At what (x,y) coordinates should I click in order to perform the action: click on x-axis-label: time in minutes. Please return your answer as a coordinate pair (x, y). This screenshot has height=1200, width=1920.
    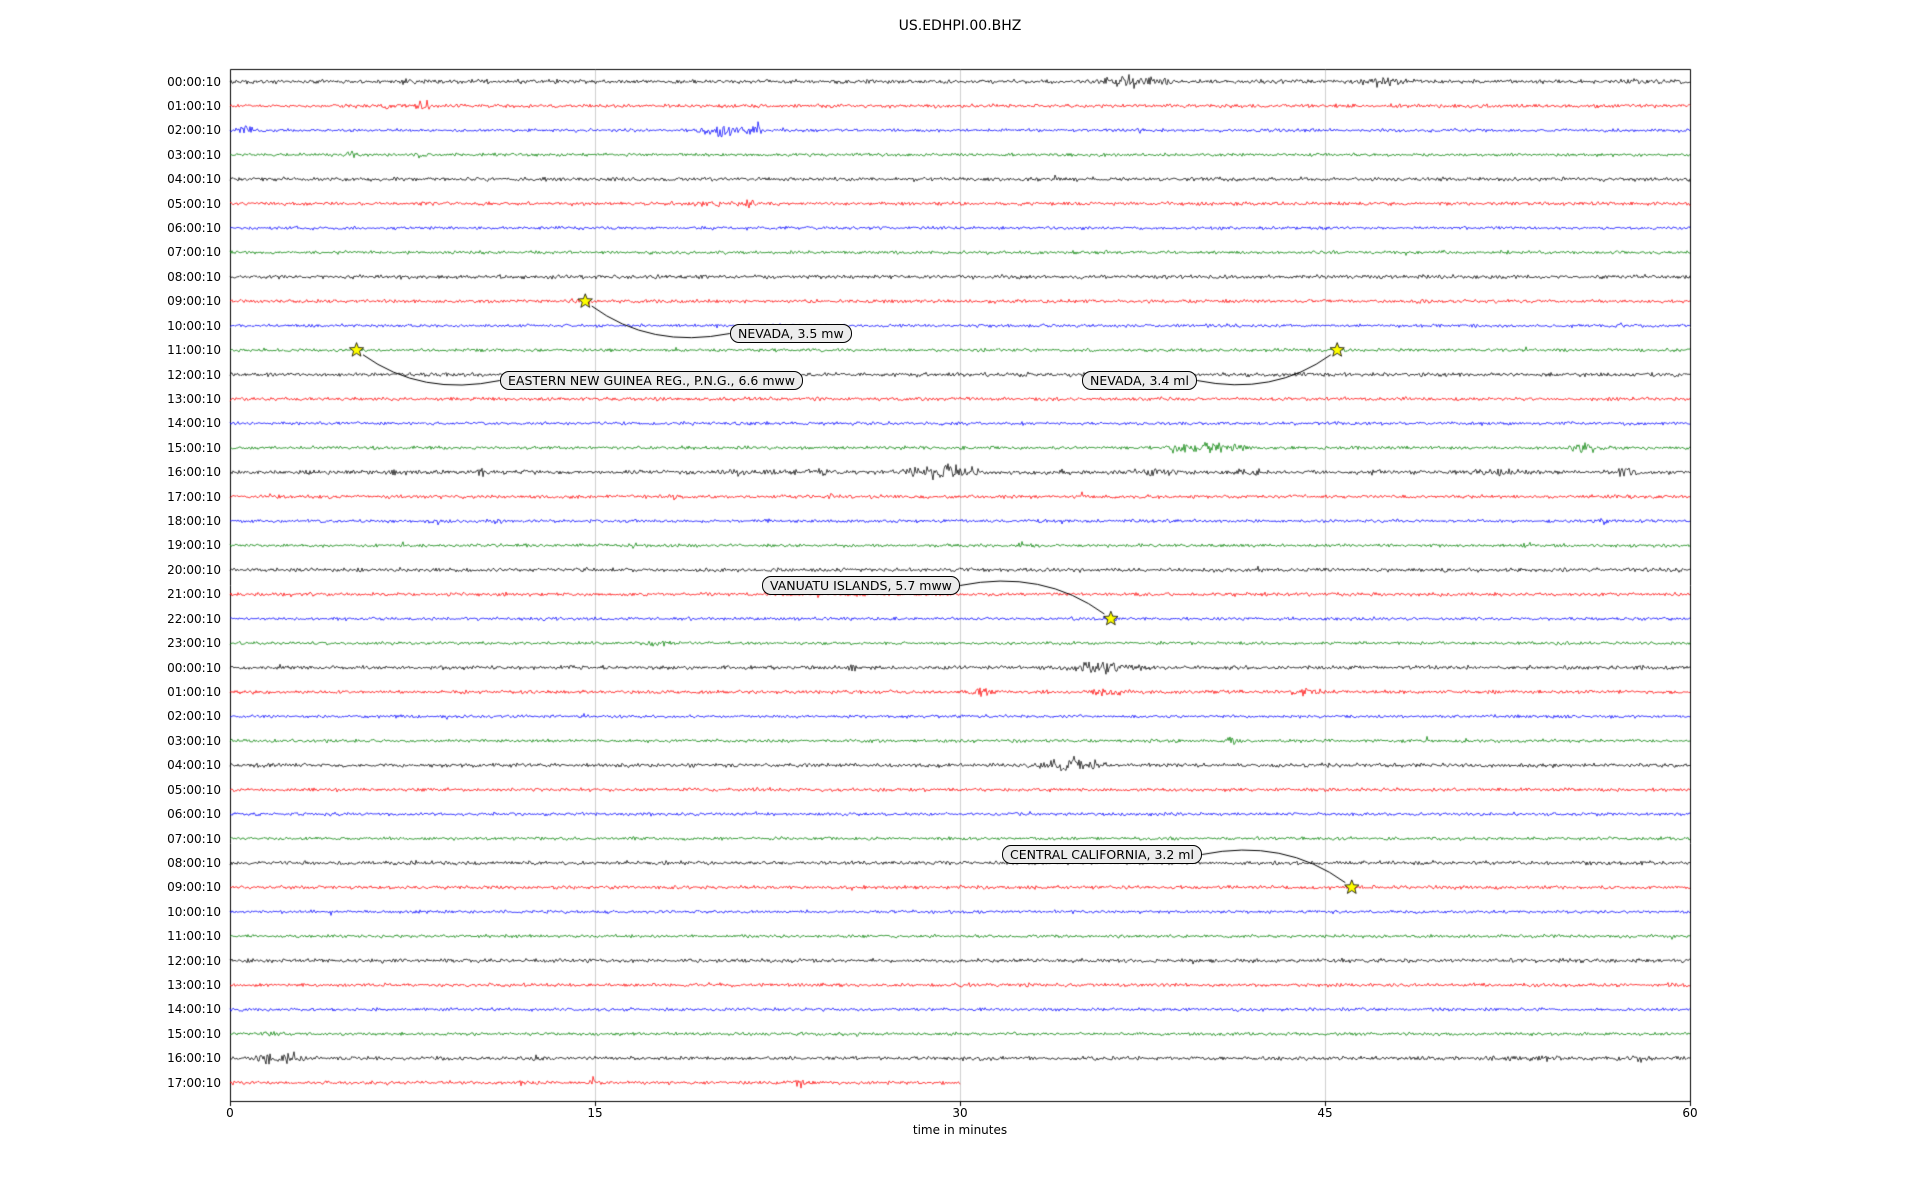
    Looking at the image, I should click on (960, 1130).